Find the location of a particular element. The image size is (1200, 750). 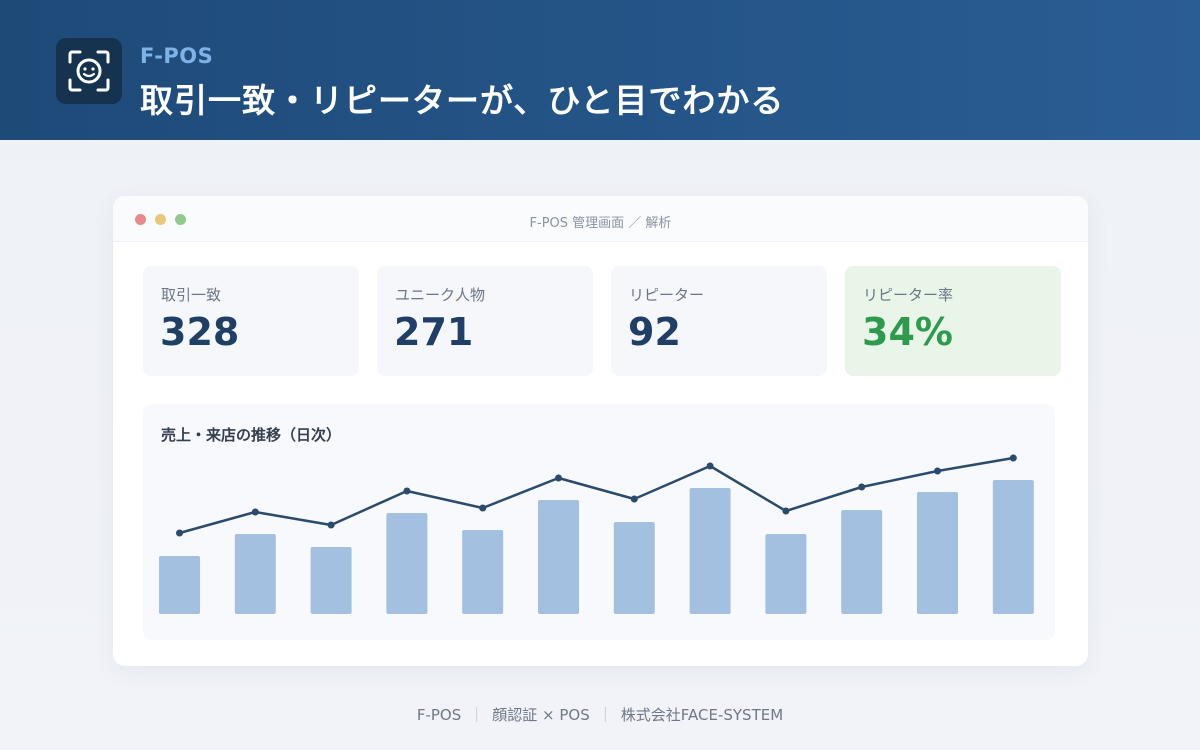

window-titlebar: F-POS 管理画面 ／ 解析 is located at coordinates (600, 219).